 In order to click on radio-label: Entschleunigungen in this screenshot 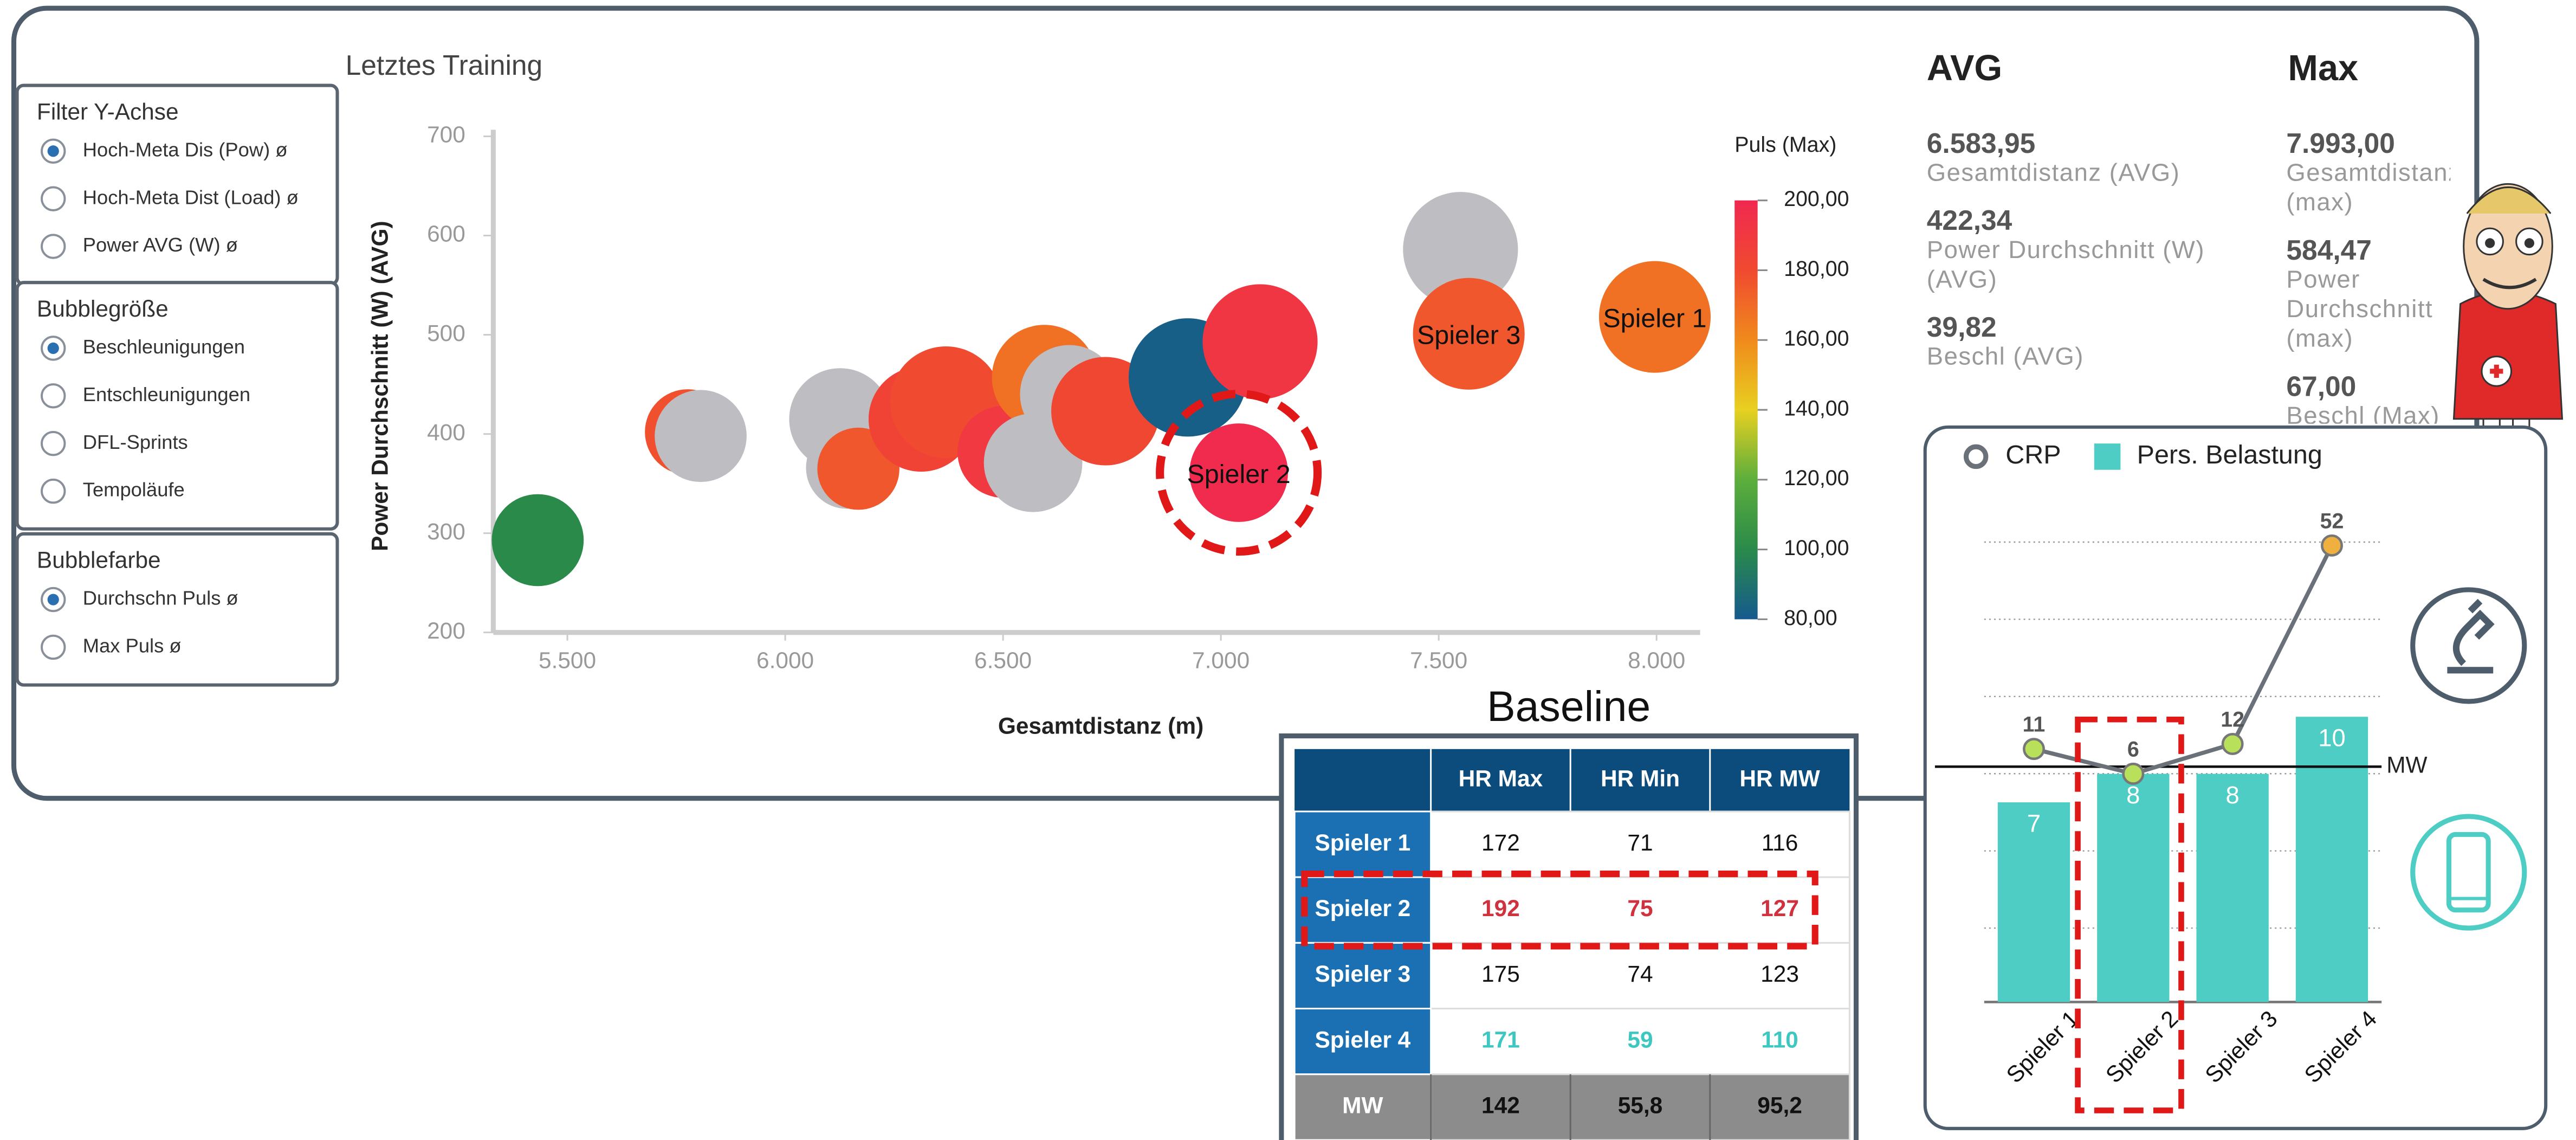, I will do `click(166, 394)`.